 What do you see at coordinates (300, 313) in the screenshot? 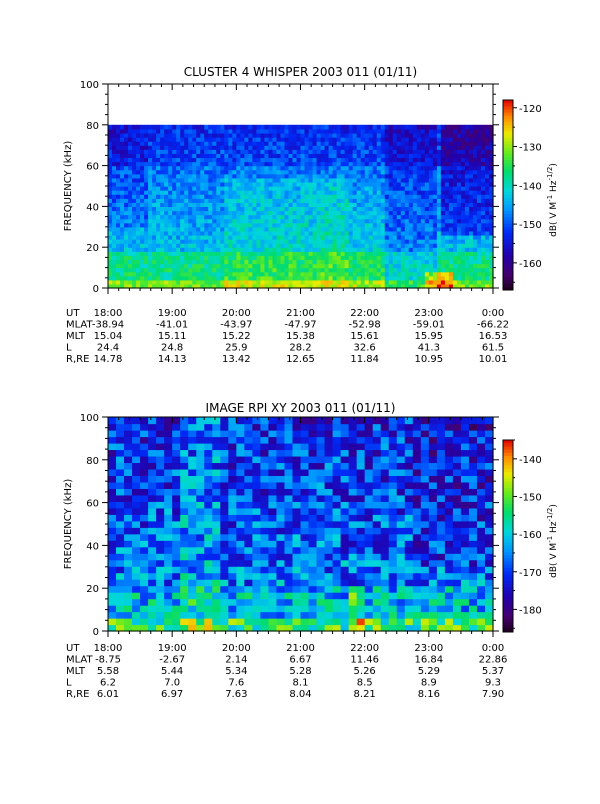
I see `time-tick-label: 21:00` at bounding box center [300, 313].